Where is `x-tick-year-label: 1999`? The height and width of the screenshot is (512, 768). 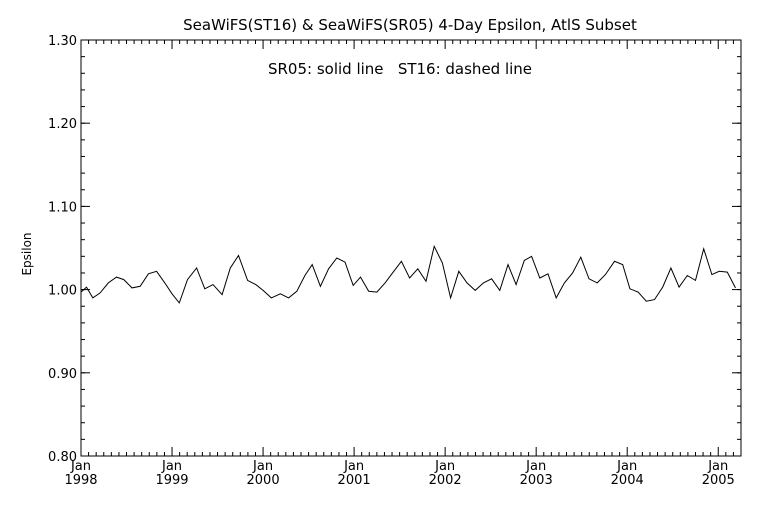 x-tick-year-label: 1999 is located at coordinates (171, 480).